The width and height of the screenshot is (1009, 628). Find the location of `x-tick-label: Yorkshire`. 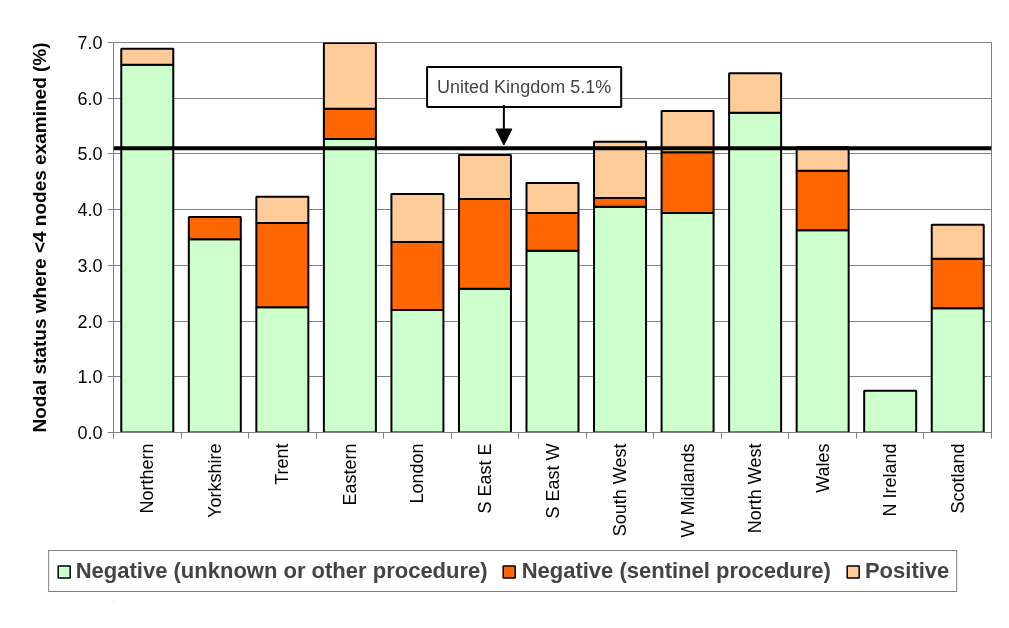

x-tick-label: Yorkshire is located at coordinates (214, 480).